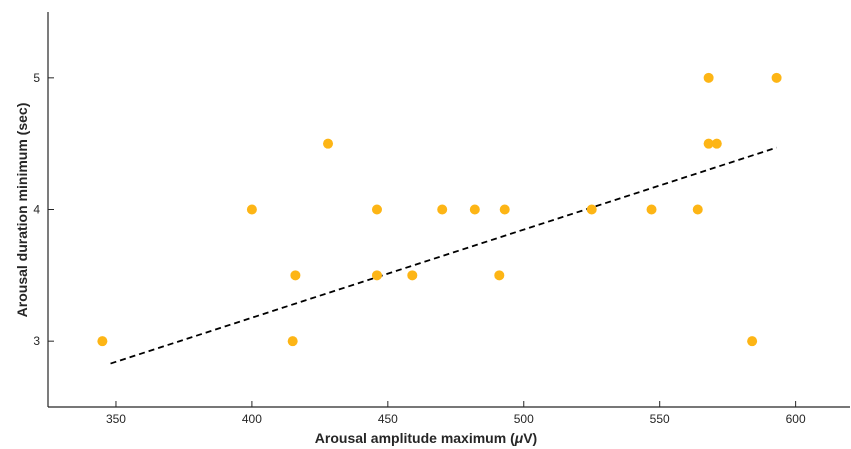 The image size is (851, 449). What do you see at coordinates (36, 210) in the screenshot?
I see `y-tick-label: 4` at bounding box center [36, 210].